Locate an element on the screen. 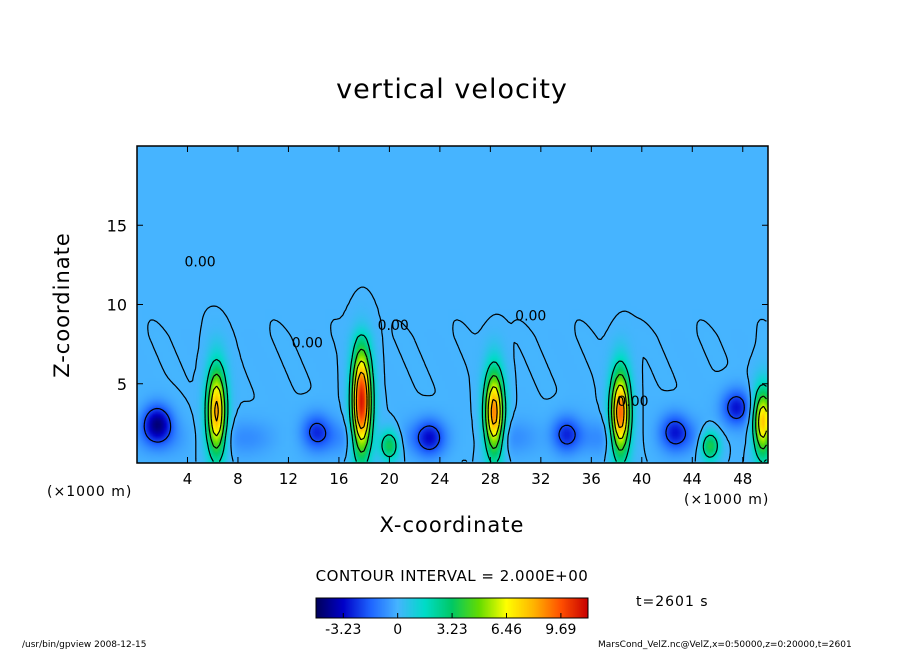  y-tick-label: 5 is located at coordinates (122, 384).